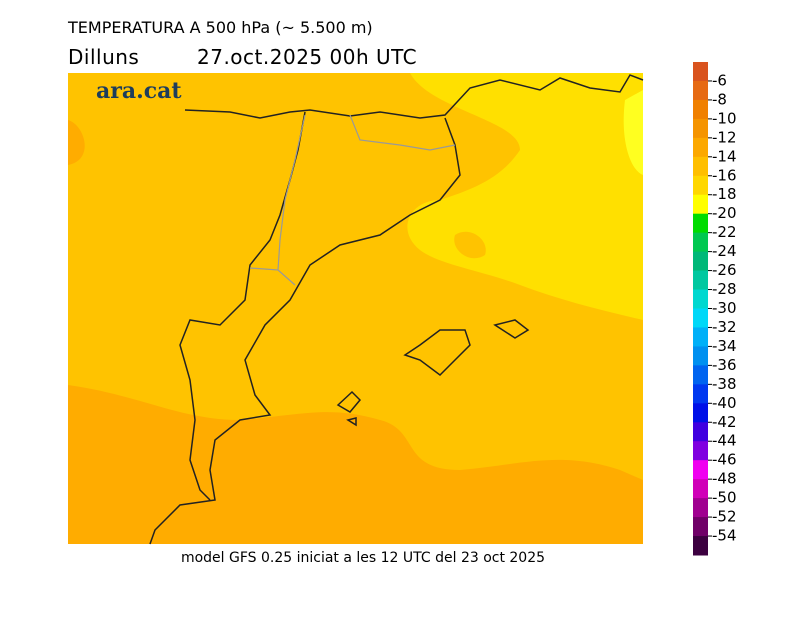  I want to click on colorbar-label: -34, so click(724, 346).